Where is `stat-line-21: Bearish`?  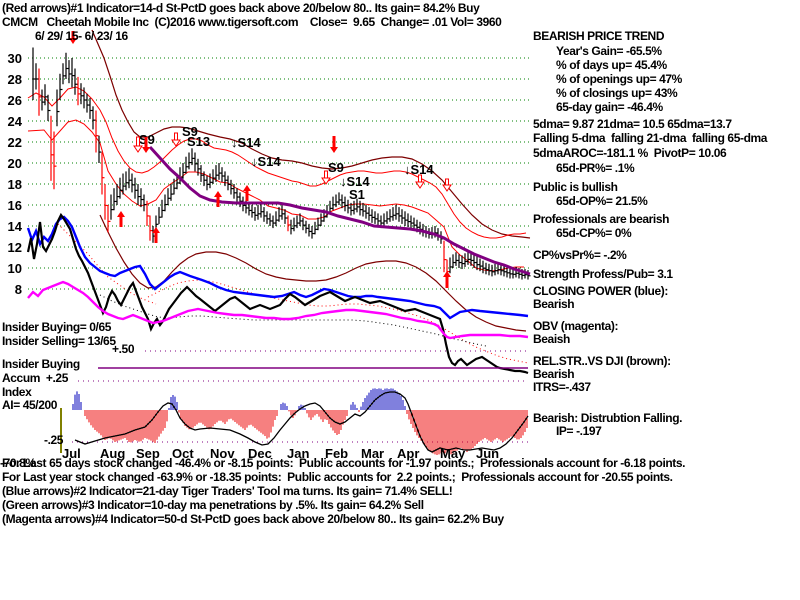 stat-line-21: Bearish is located at coordinates (554, 374).